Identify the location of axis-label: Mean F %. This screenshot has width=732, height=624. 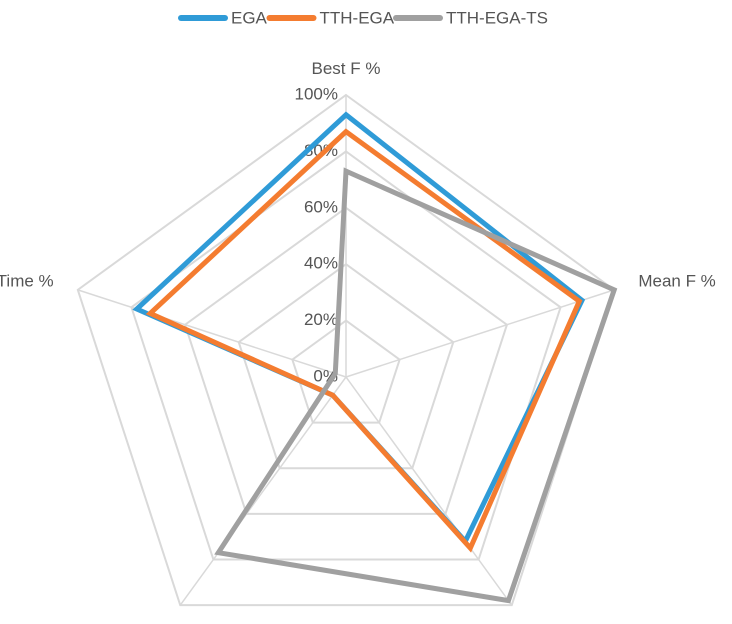
(676, 280).